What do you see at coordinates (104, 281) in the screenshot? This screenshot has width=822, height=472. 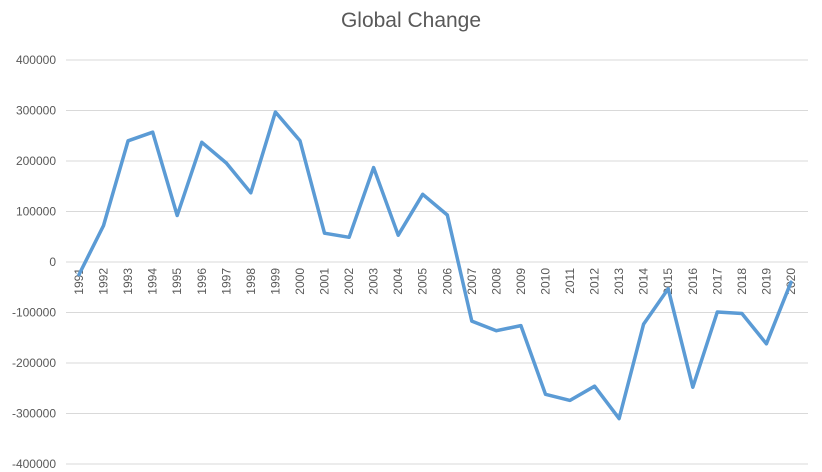 I see `x-tick-label: 1992` at bounding box center [104, 281].